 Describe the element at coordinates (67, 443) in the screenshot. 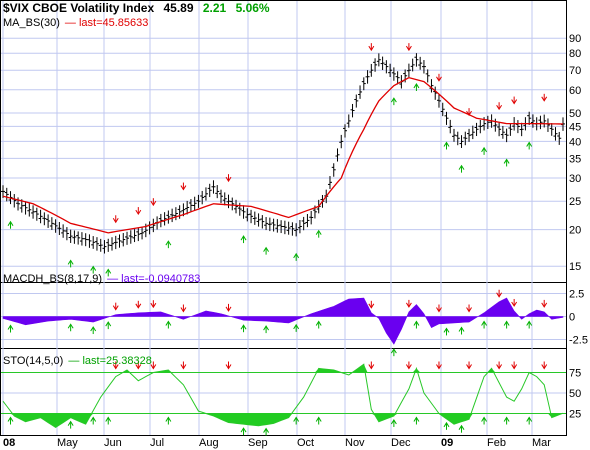

I see `x-tick-label: May` at that location.